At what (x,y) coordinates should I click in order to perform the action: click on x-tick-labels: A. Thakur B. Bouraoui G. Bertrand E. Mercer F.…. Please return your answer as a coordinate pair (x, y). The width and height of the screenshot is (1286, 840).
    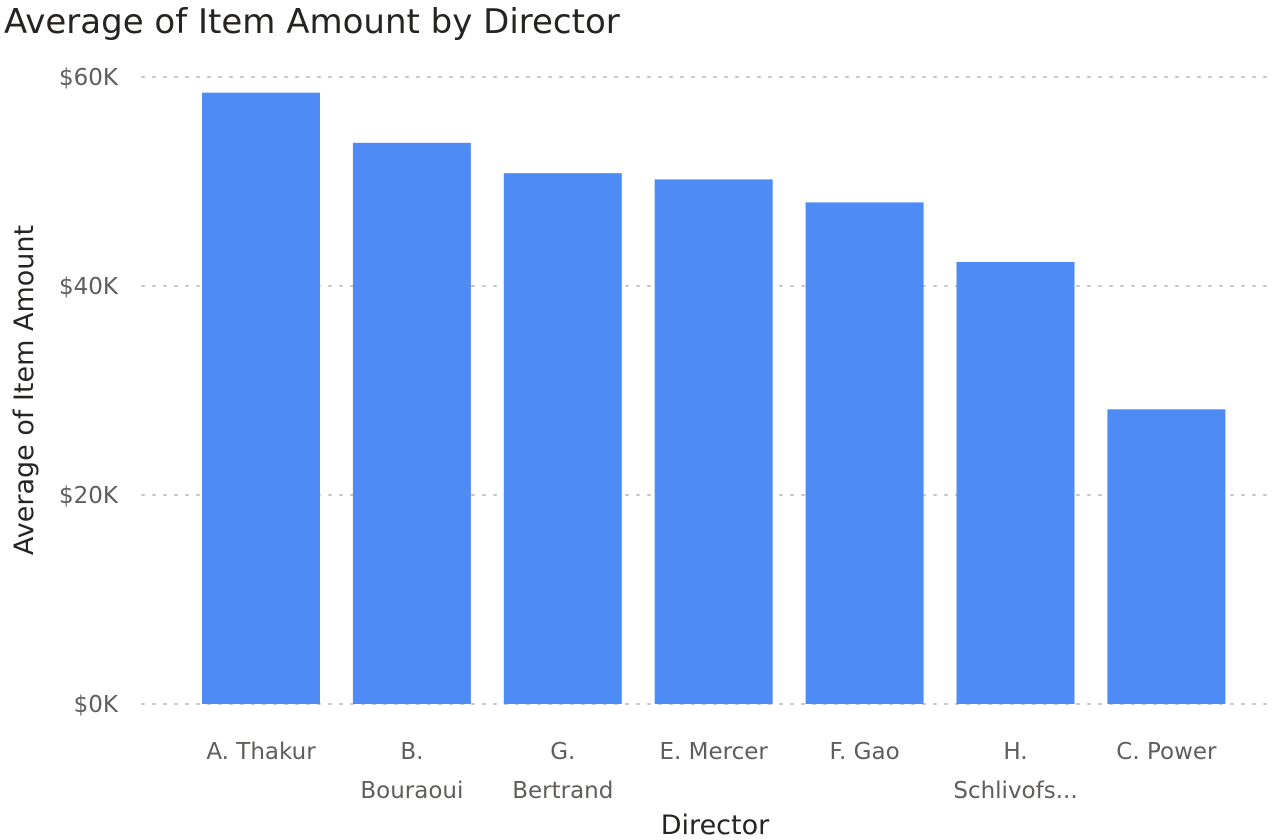
    Looking at the image, I should click on (711, 771).